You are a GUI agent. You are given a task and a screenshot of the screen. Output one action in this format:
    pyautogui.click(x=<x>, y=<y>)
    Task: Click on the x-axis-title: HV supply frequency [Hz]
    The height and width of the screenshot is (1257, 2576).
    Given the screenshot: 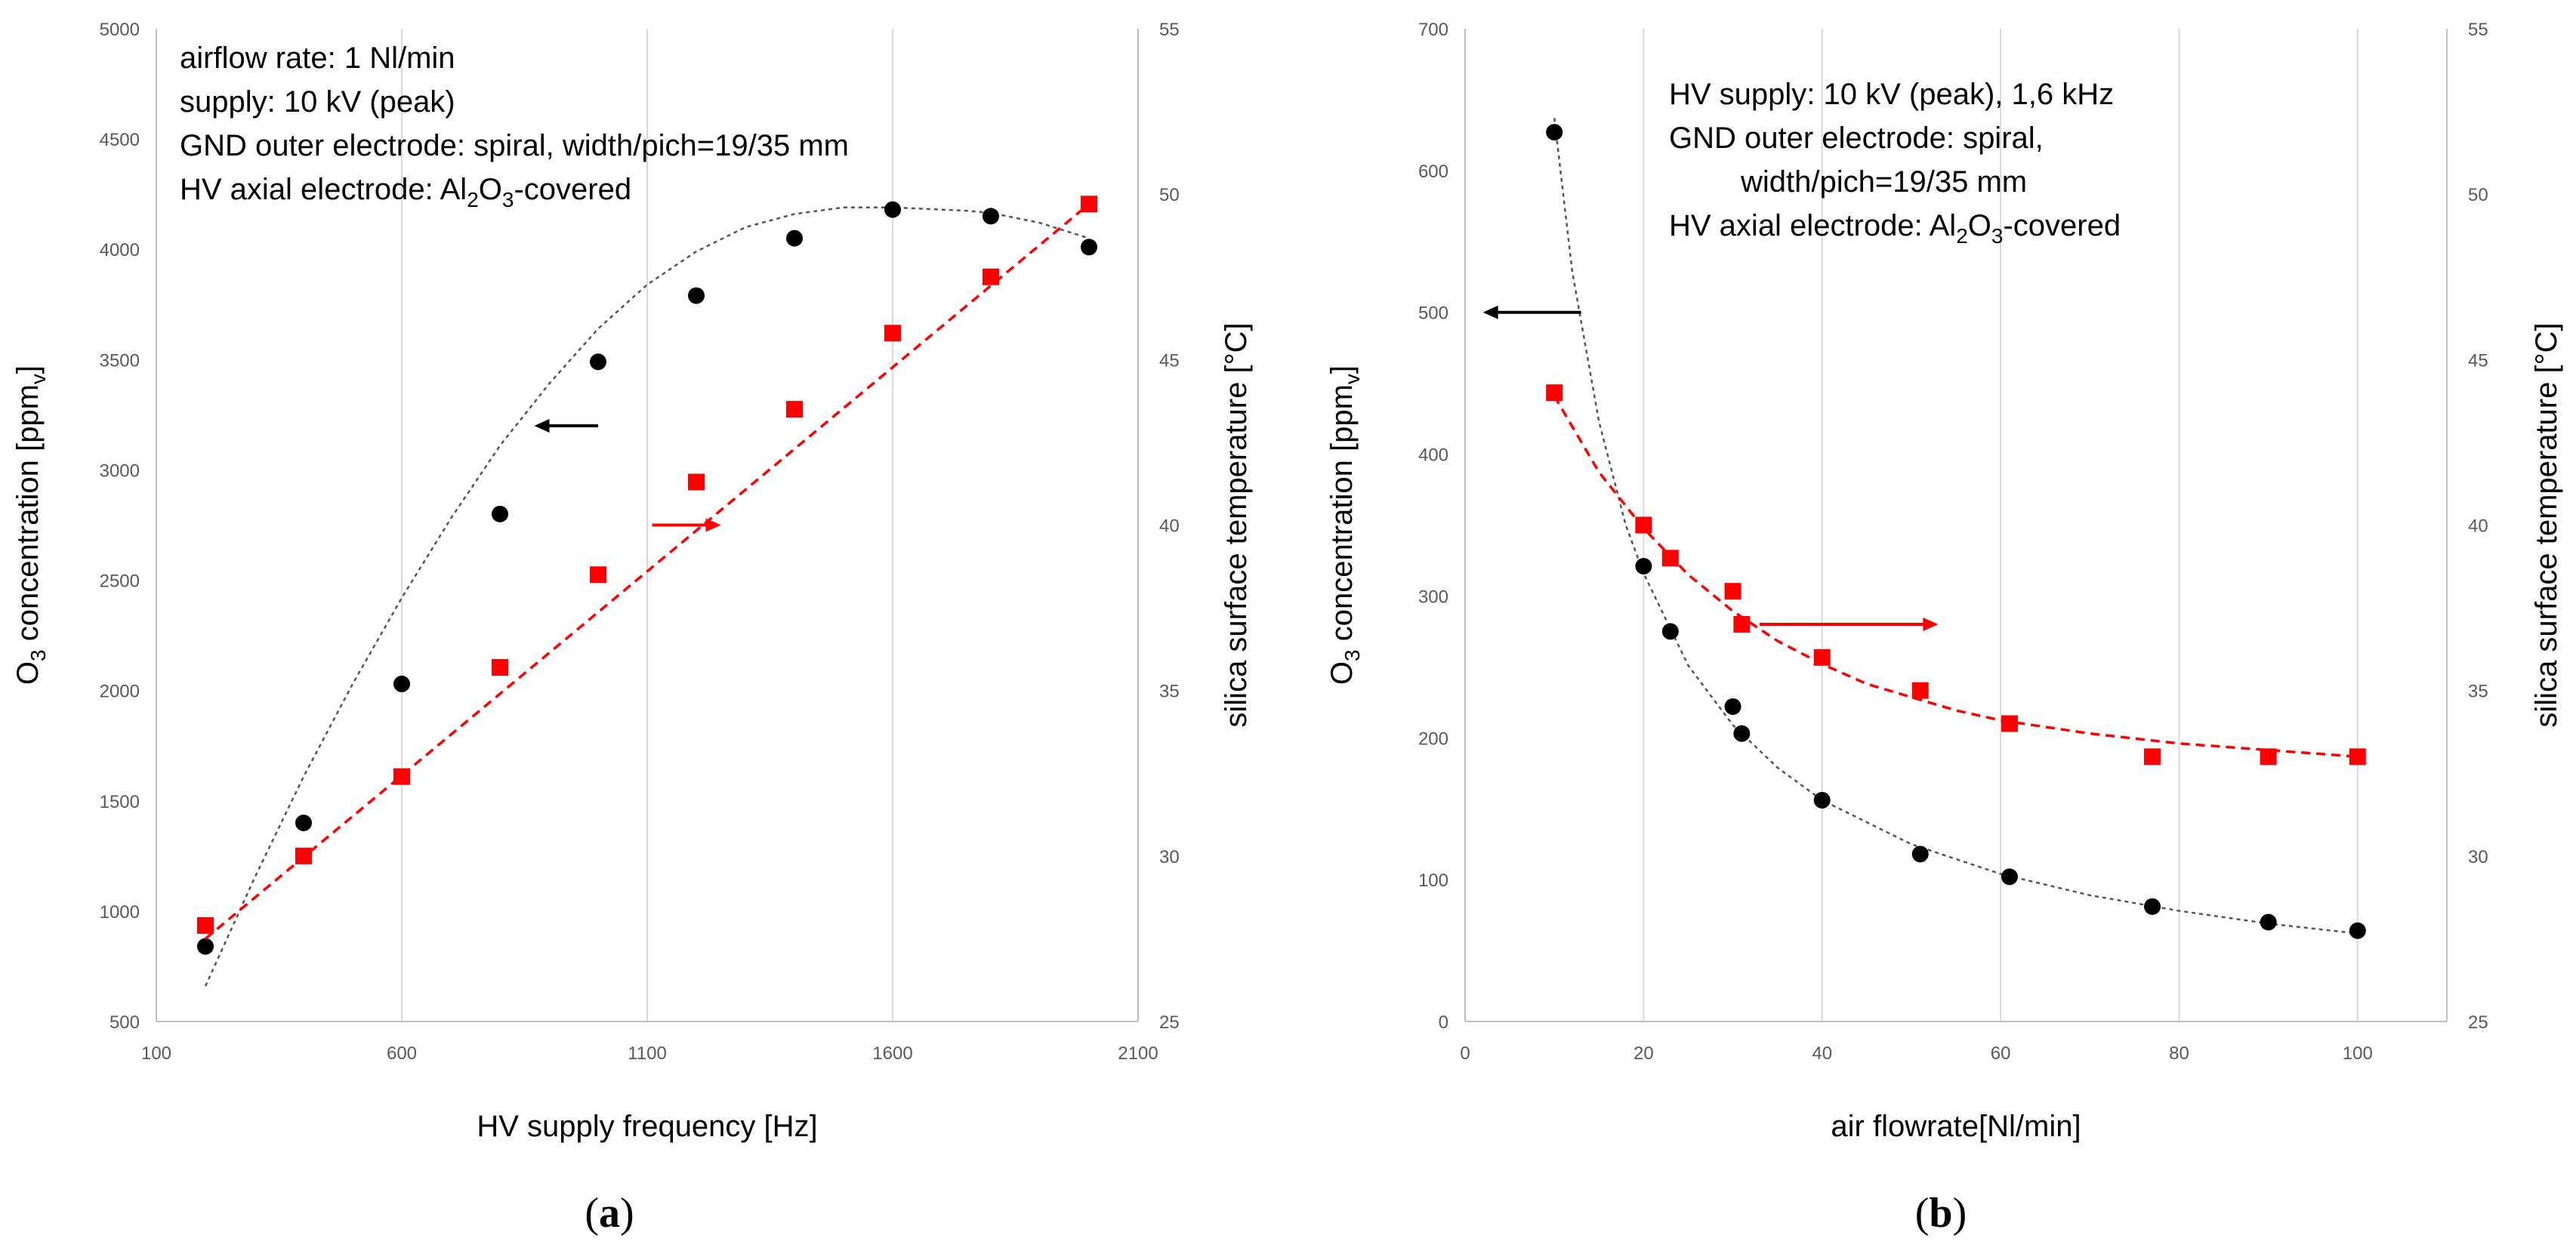 What is the action you would take?
    pyautogui.click(x=647, y=1126)
    